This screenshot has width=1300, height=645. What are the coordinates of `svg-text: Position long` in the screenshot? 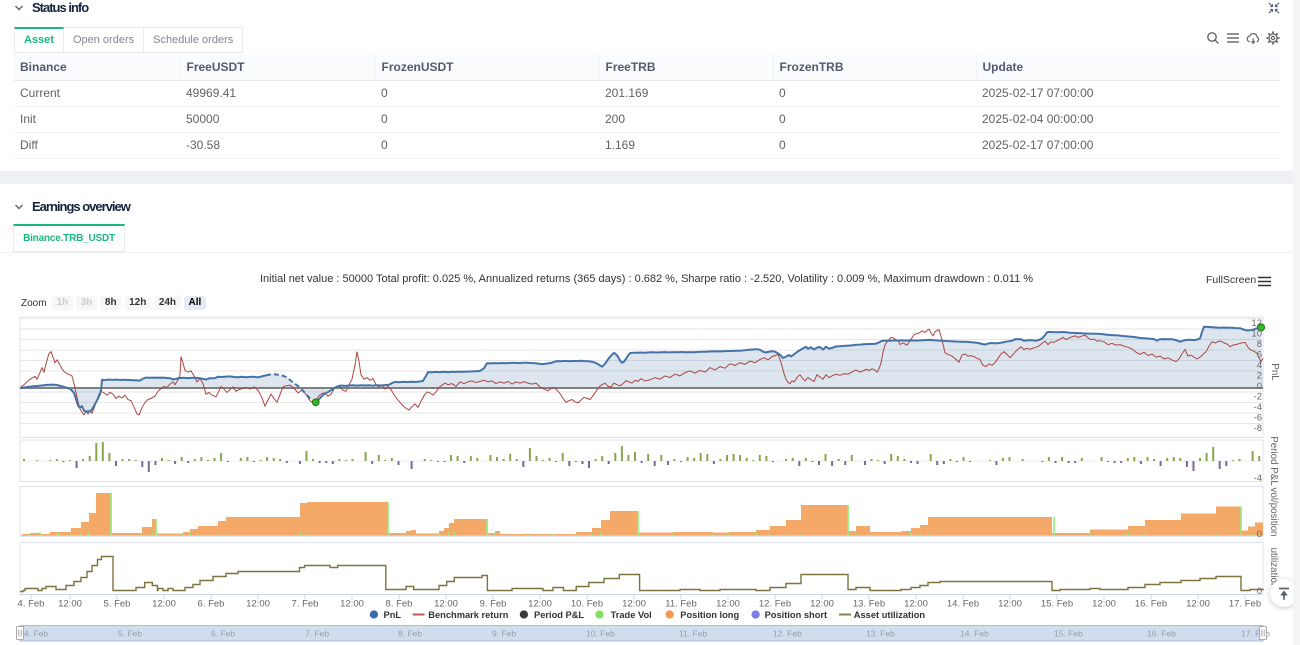 It's located at (709, 615).